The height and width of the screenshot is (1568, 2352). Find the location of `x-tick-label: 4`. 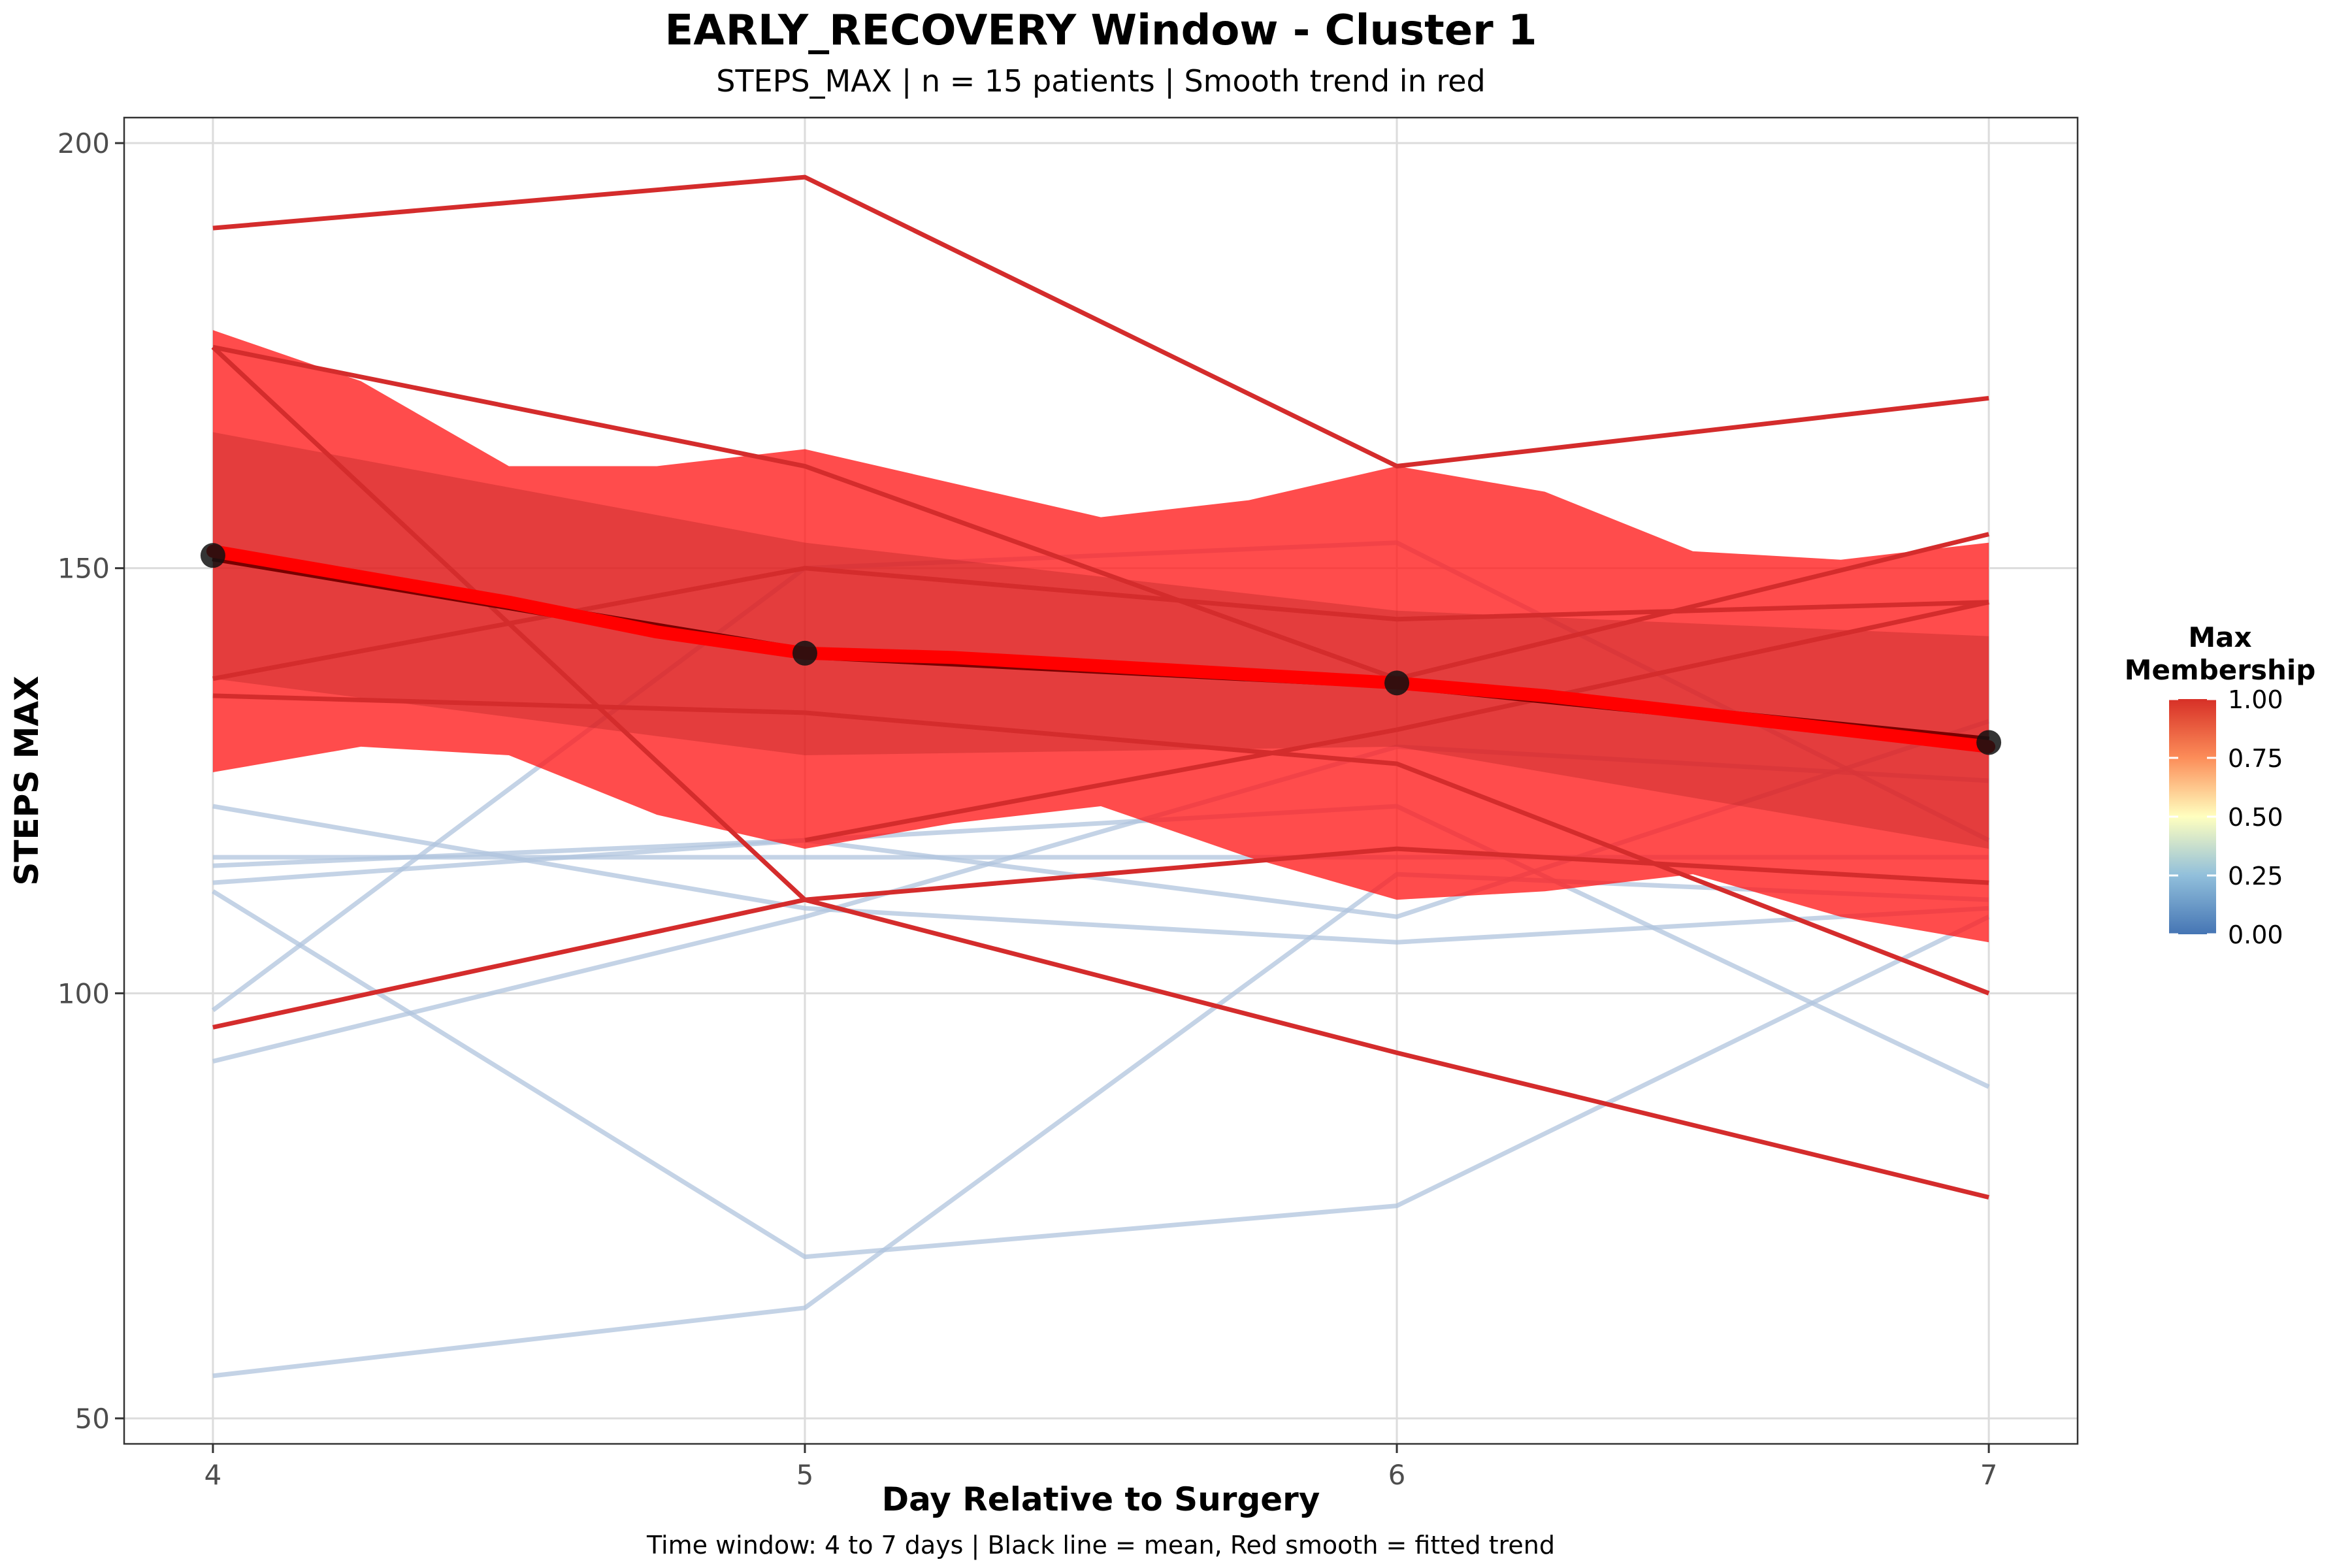

x-tick-label: 4 is located at coordinates (213, 1475).